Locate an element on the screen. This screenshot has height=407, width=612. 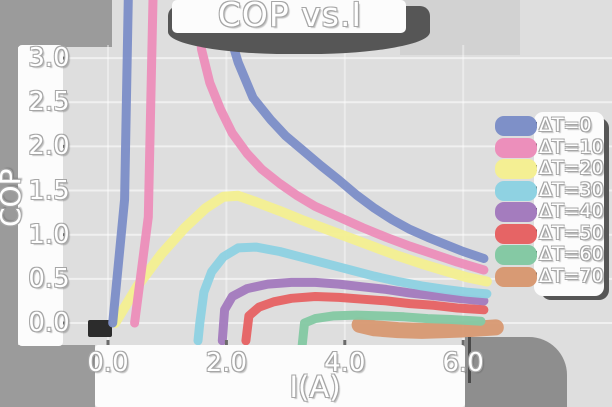
y-tick-label-1.0: 1.0 is located at coordinates (49, 234).